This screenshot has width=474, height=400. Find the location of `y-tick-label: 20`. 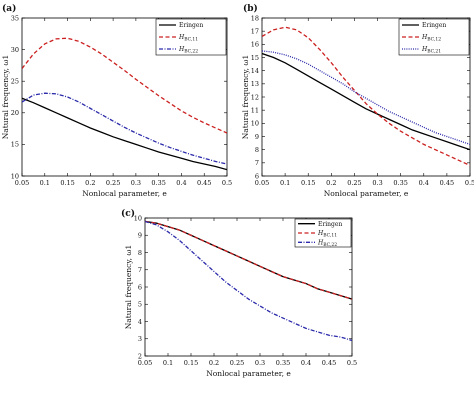

y-tick-label: 20 is located at coordinates (15, 113).